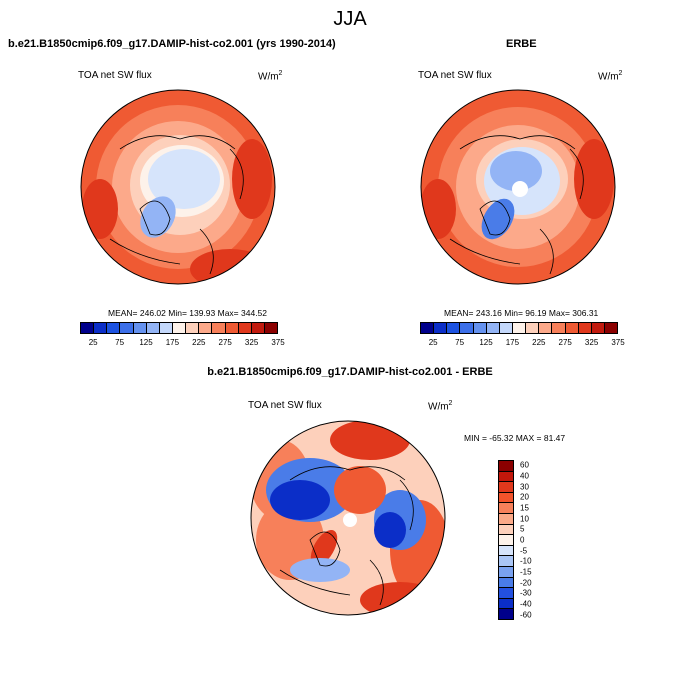 The height and width of the screenshot is (700, 700). What do you see at coordinates (350, 19) in the screenshot?
I see `season-title: JJA` at bounding box center [350, 19].